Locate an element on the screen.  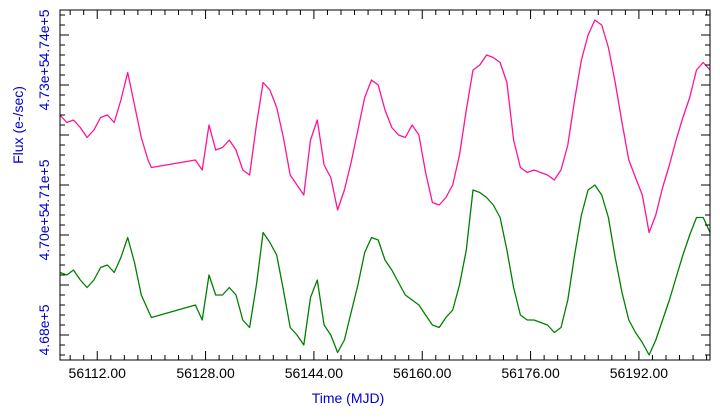
y-tick-label: 4.70e+5 is located at coordinates (44, 234).